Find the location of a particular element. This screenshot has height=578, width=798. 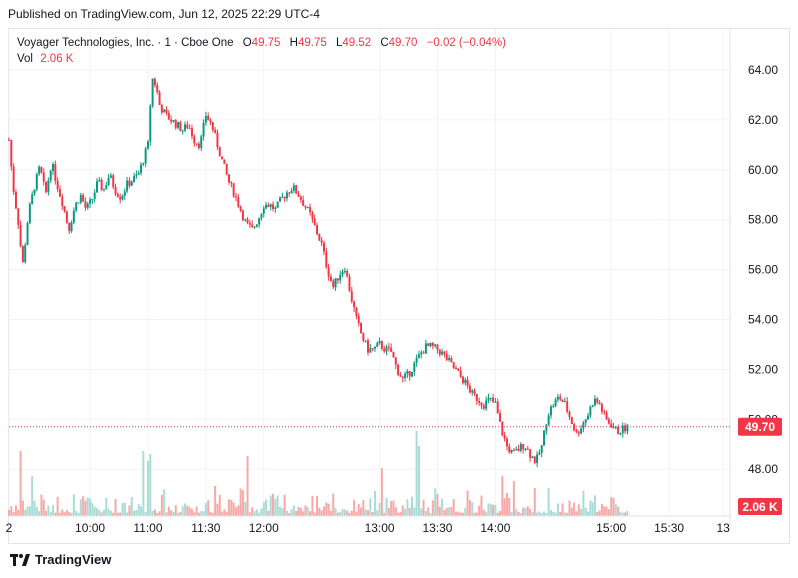

y-tick-label: 56.00 is located at coordinates (763, 270).